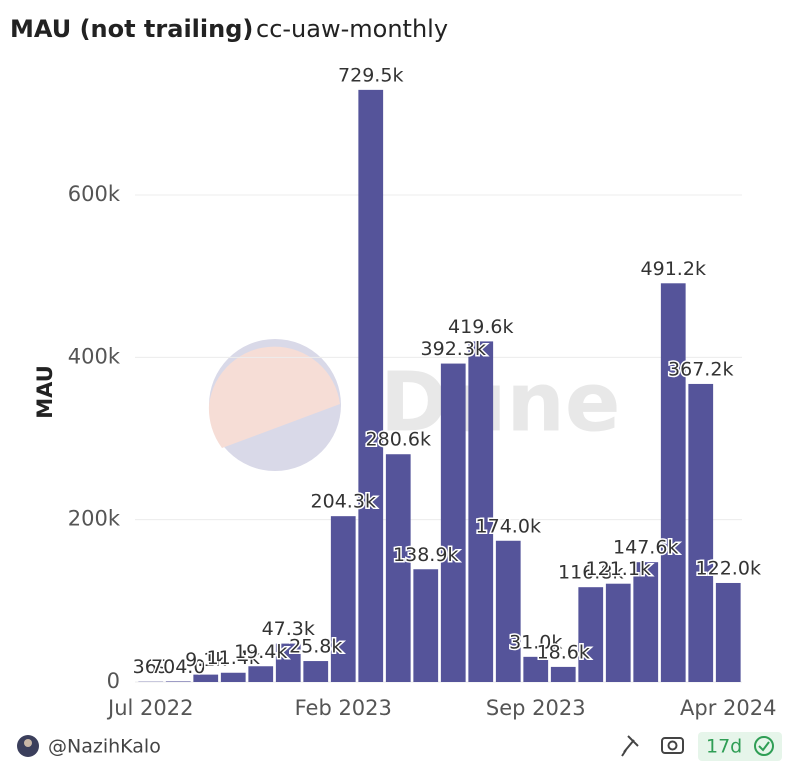  Describe the element at coordinates (94, 519) in the screenshot. I see `y-tick-label: 200k` at that location.